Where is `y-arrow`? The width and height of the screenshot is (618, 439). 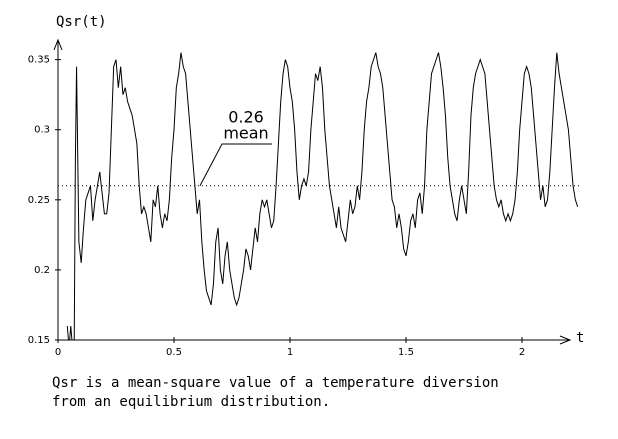
y-arrow is located at coordinates (58, 44).